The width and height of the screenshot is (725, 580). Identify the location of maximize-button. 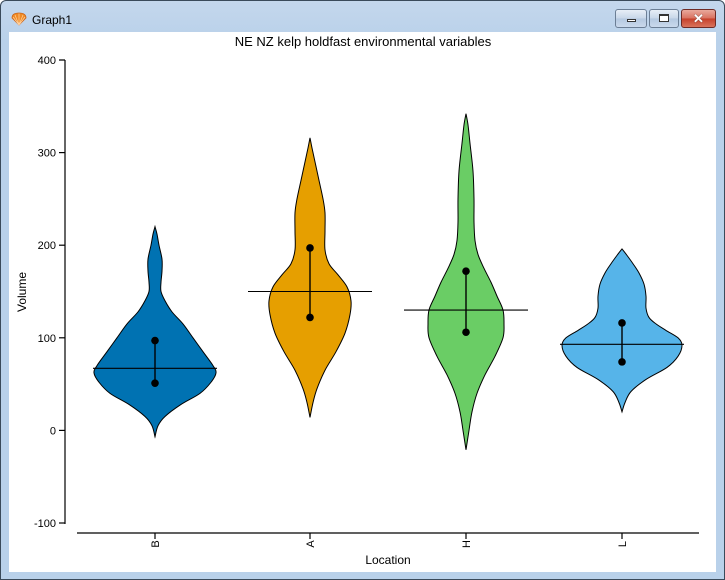
(664, 18).